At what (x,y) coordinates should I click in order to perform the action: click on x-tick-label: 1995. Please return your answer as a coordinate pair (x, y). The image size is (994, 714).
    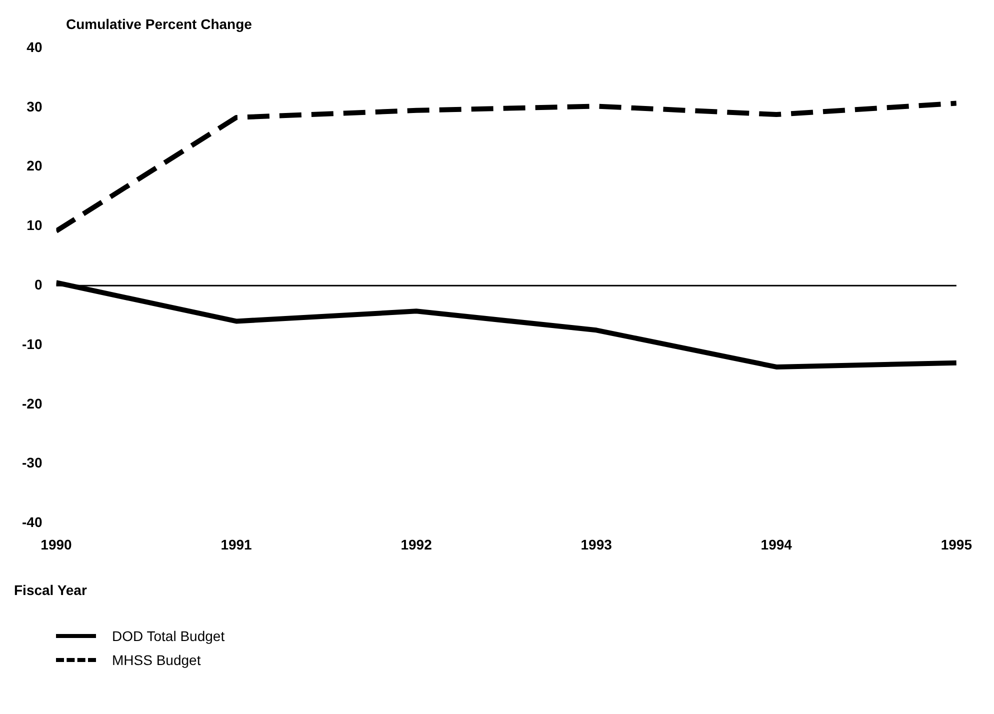
    Looking at the image, I should click on (956, 544).